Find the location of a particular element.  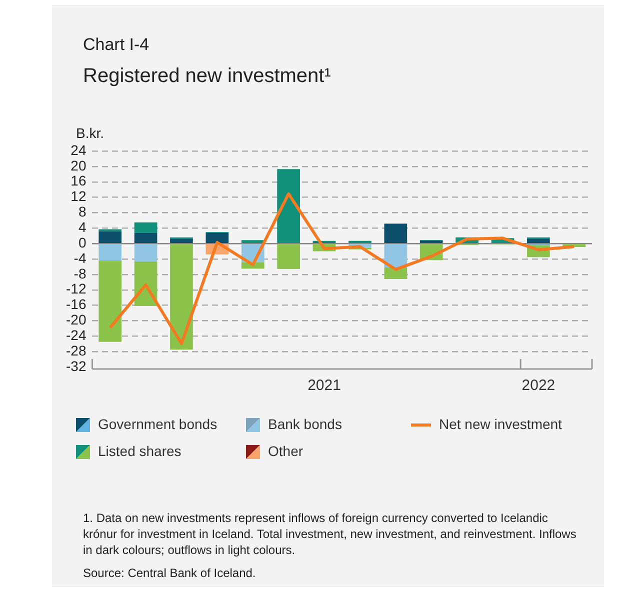

y-tick-label: -4 is located at coordinates (80, 258).